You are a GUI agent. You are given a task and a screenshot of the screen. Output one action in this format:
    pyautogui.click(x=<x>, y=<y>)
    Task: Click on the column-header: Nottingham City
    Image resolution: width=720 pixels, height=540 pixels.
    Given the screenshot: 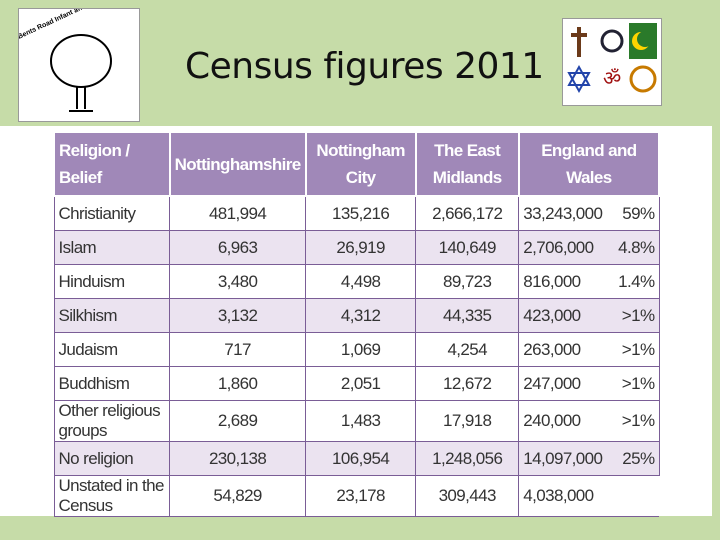 What is the action you would take?
    pyautogui.click(x=360, y=164)
    